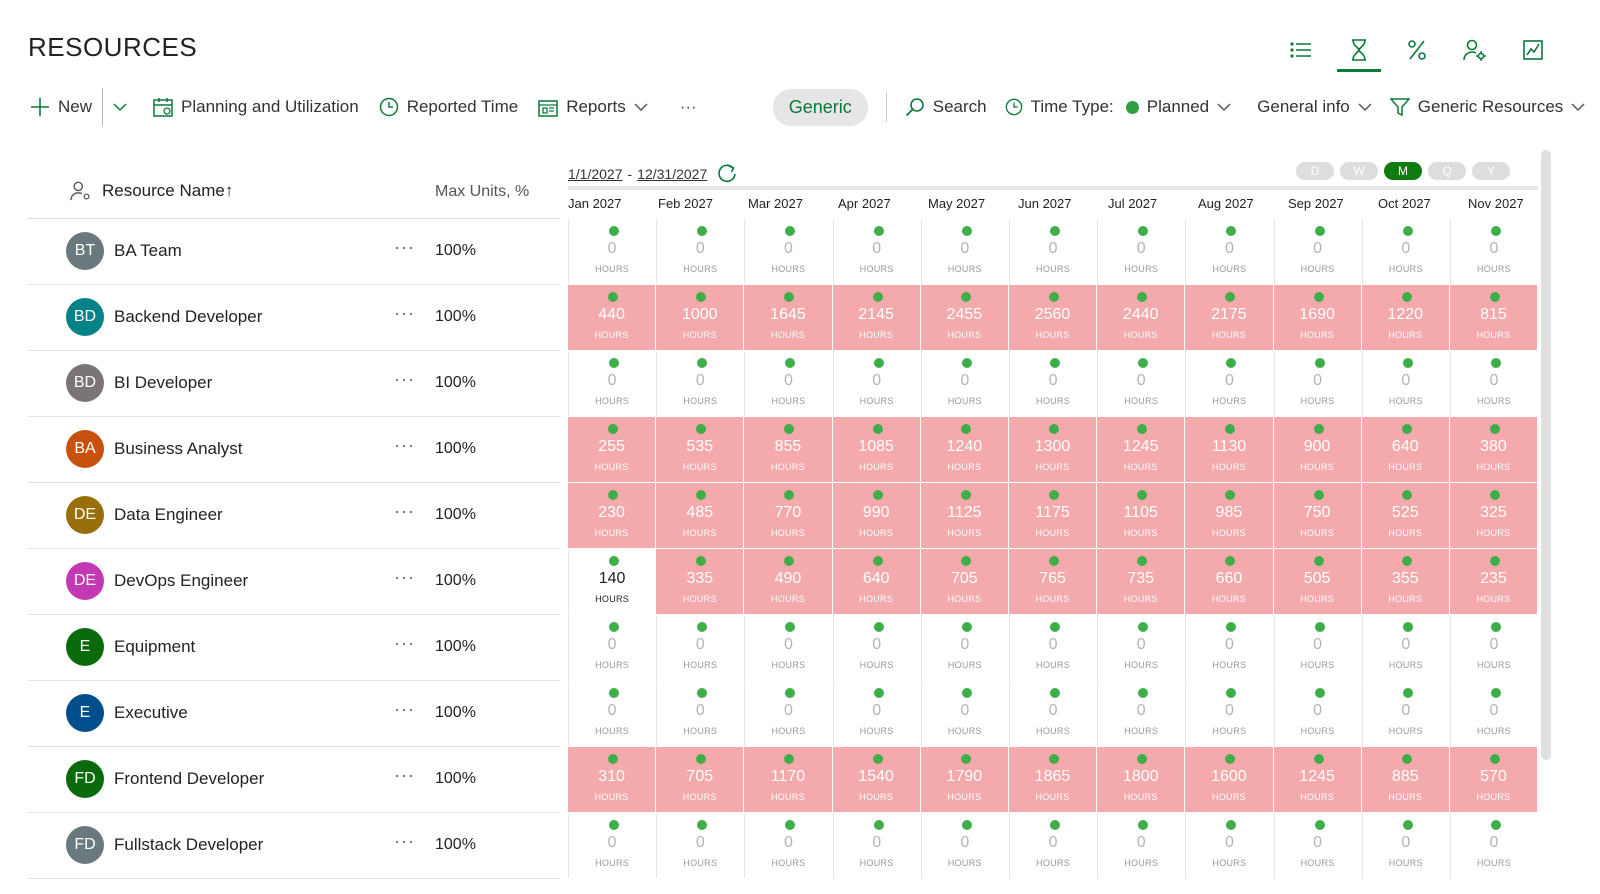  Describe the element at coordinates (946, 107) in the screenshot. I see `search-button: Search` at that location.